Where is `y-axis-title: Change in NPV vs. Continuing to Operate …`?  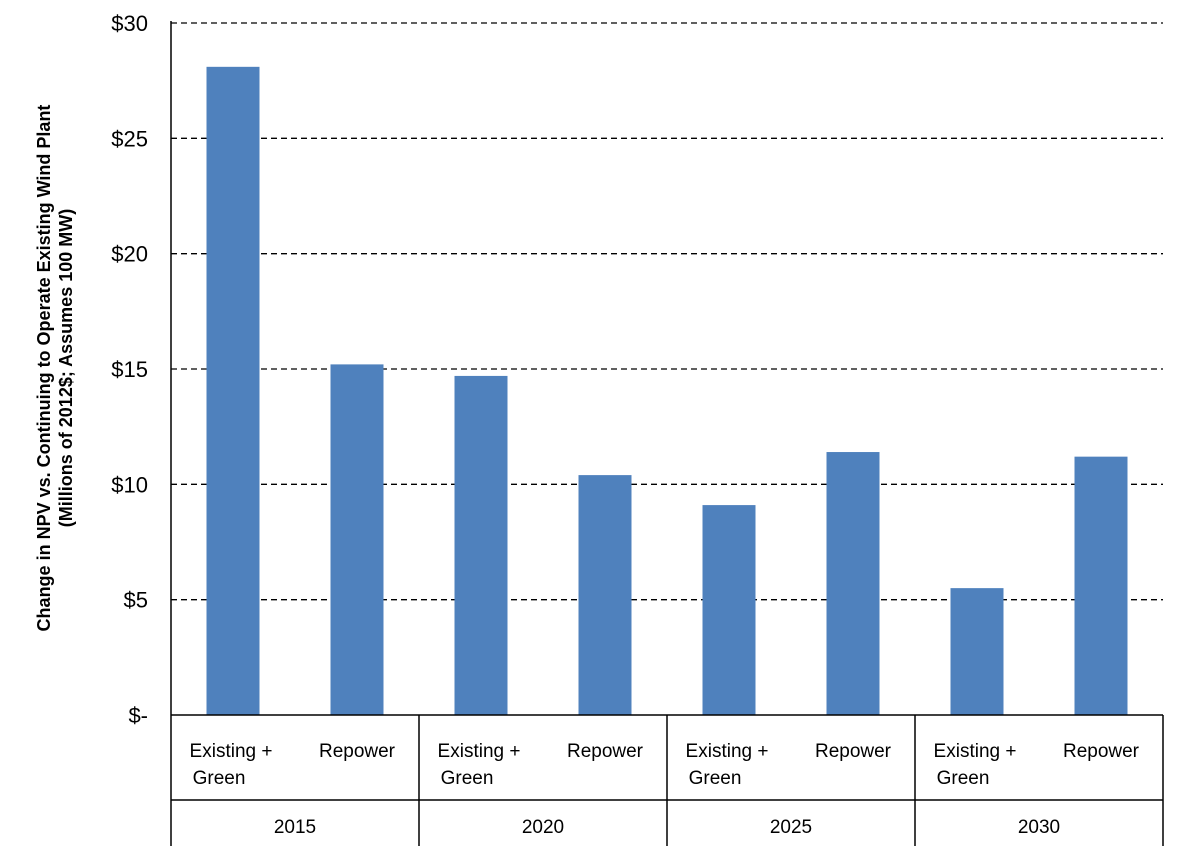
y-axis-title: Change in NPV vs. Continuing to Operate … is located at coordinates (55, 368).